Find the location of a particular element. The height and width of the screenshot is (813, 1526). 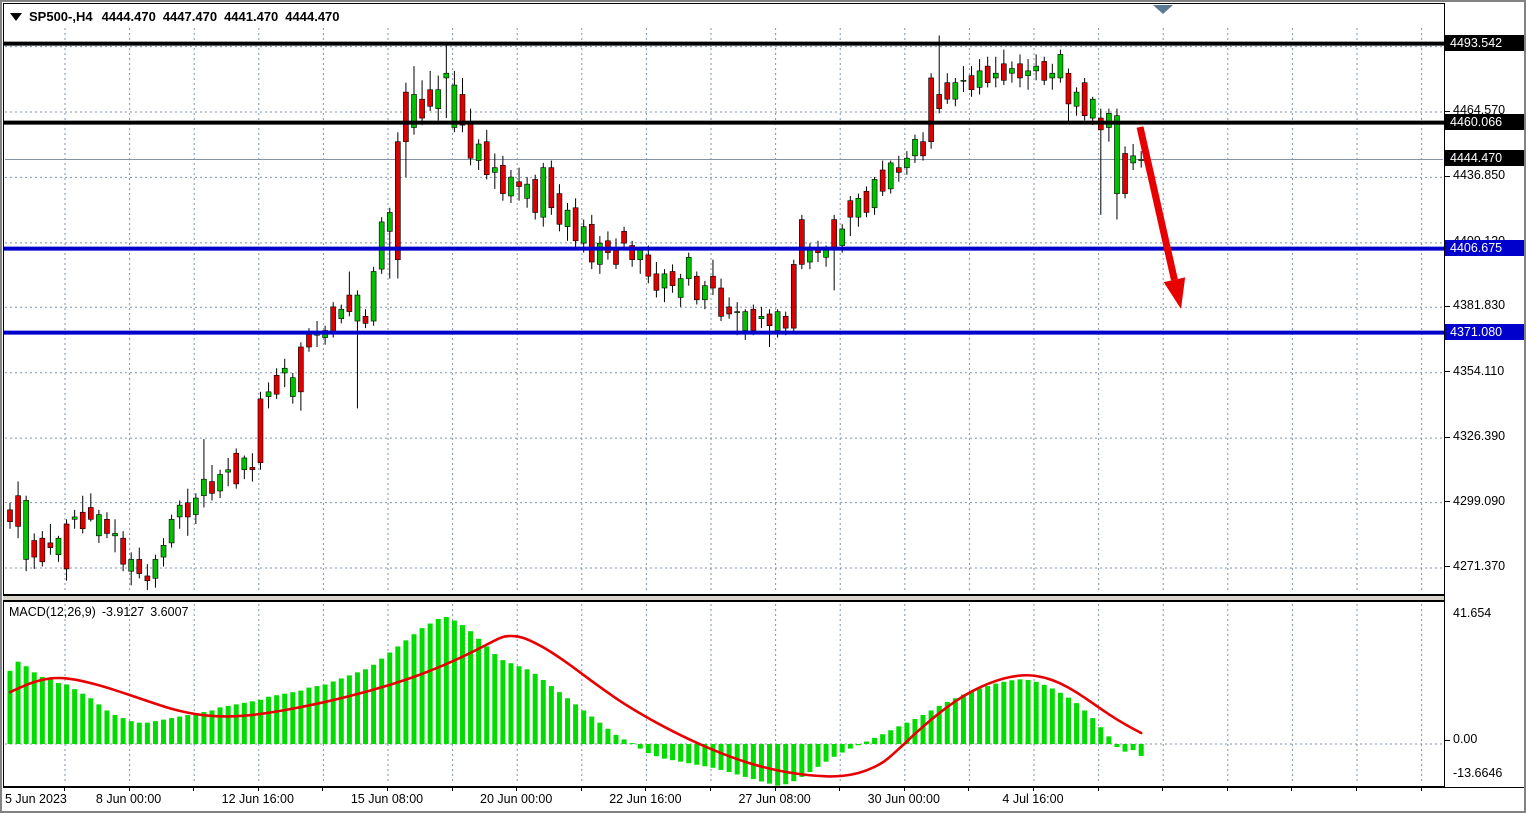

time-label: 12 Jun 16:00 is located at coordinates (257, 799).